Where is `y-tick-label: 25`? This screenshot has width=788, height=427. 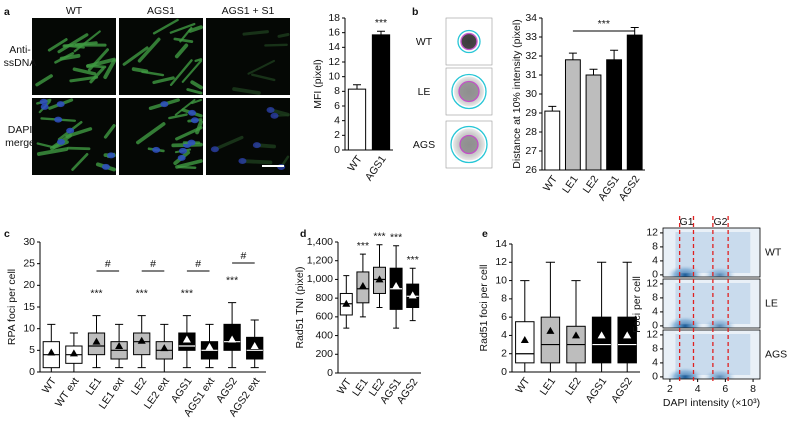
y-tick-label: 25 is located at coordinates (29, 263).